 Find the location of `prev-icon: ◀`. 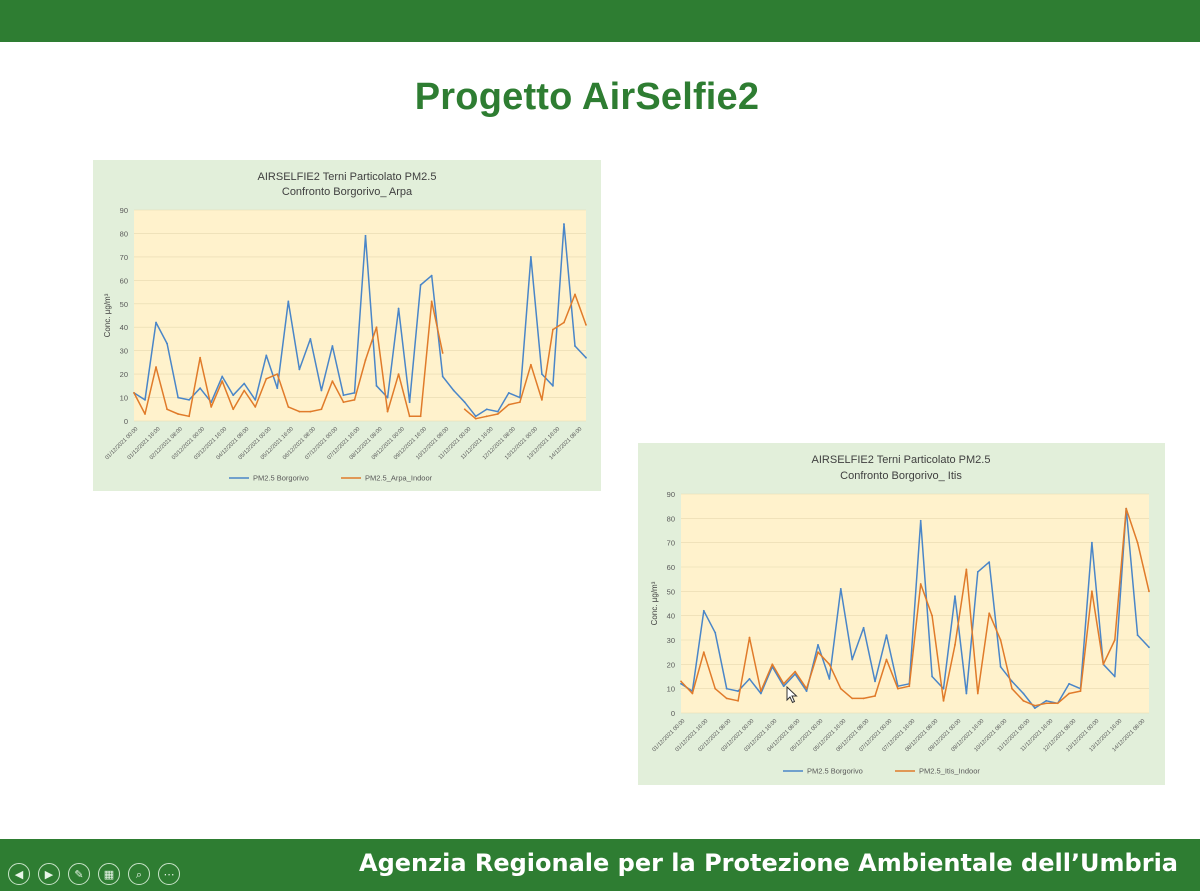

prev-icon: ◀ is located at coordinates (19, 874).